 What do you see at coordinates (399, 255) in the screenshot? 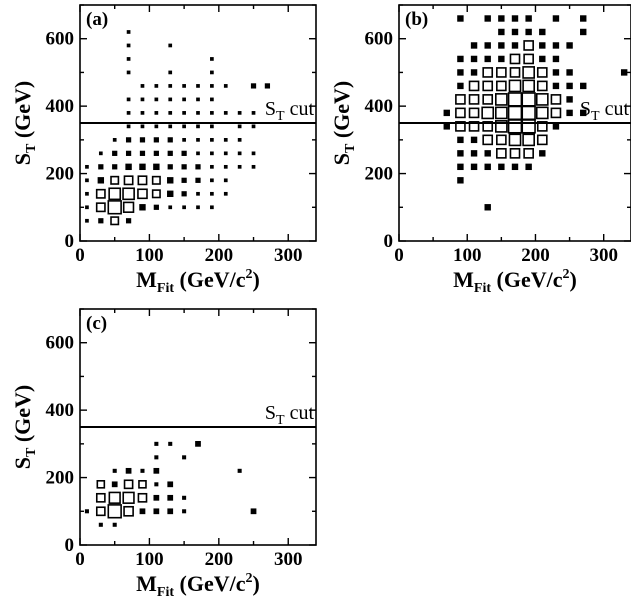
I see `x-tick-label: 0` at bounding box center [399, 255].